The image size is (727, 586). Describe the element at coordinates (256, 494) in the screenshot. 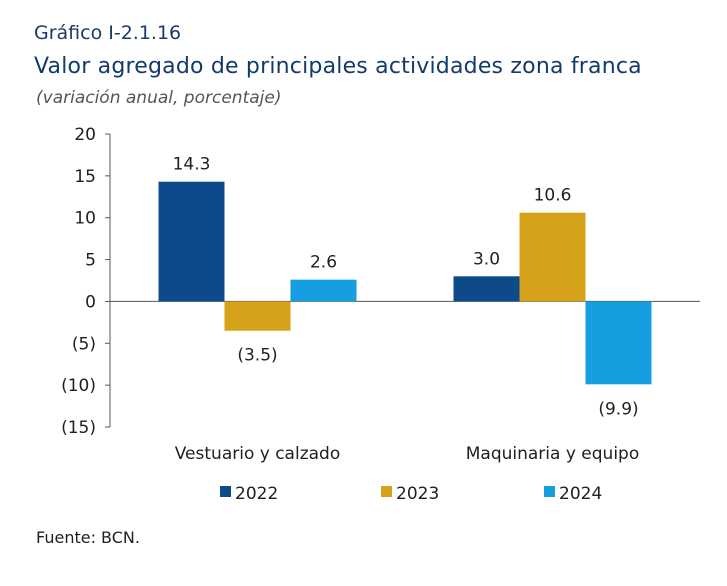

I see `legend-label: 2022` at that location.